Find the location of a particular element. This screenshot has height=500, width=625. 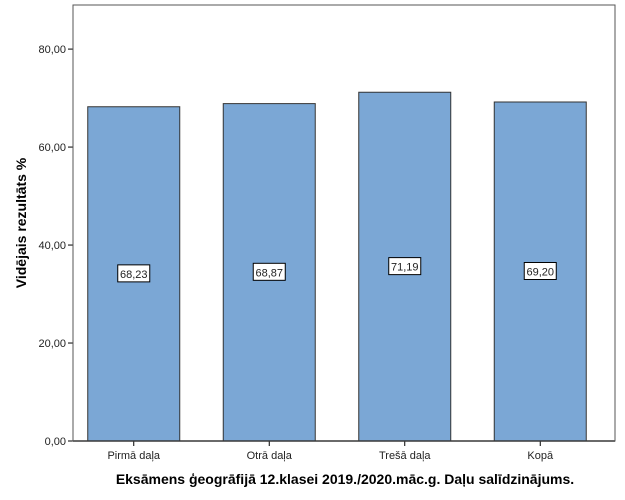

x-tick-label: Otrā daļa is located at coordinates (270, 456).